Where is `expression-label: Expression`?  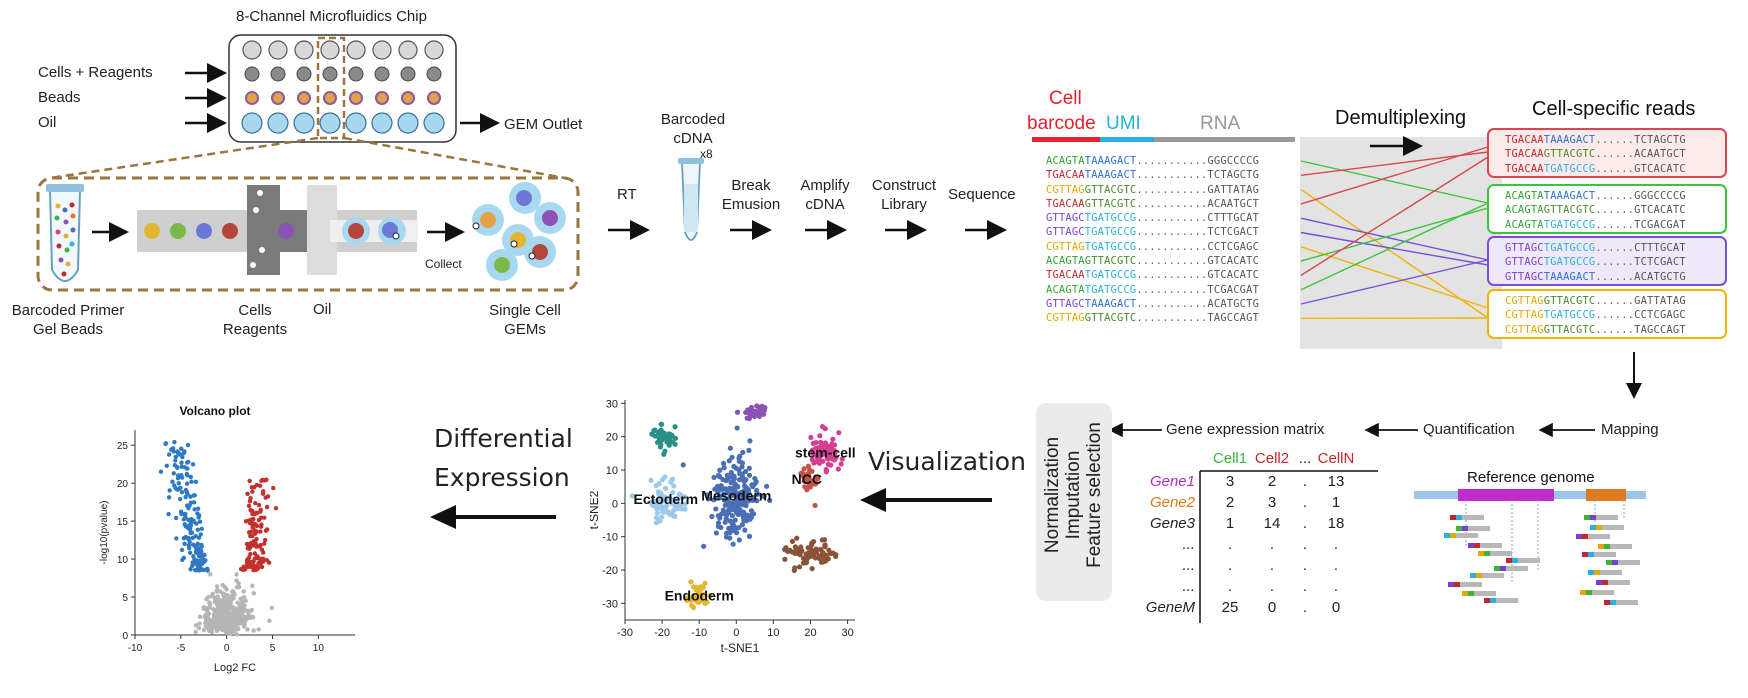
expression-label: Expression is located at coordinates (502, 477).